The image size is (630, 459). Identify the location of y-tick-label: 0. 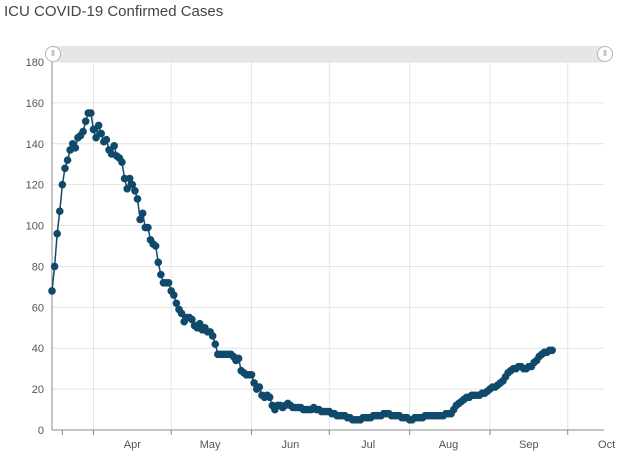
(41, 431).